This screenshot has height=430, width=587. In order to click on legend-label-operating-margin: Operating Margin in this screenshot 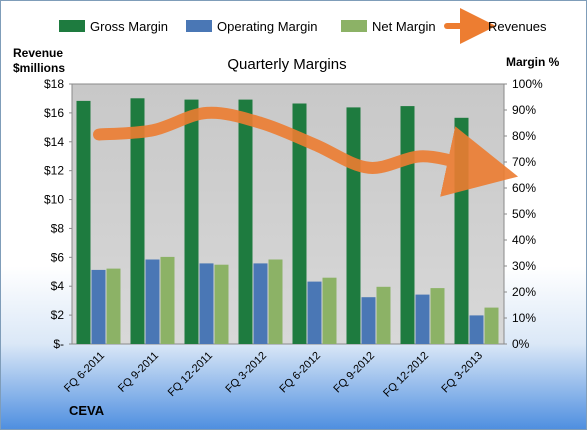, I will do `click(267, 26)`.